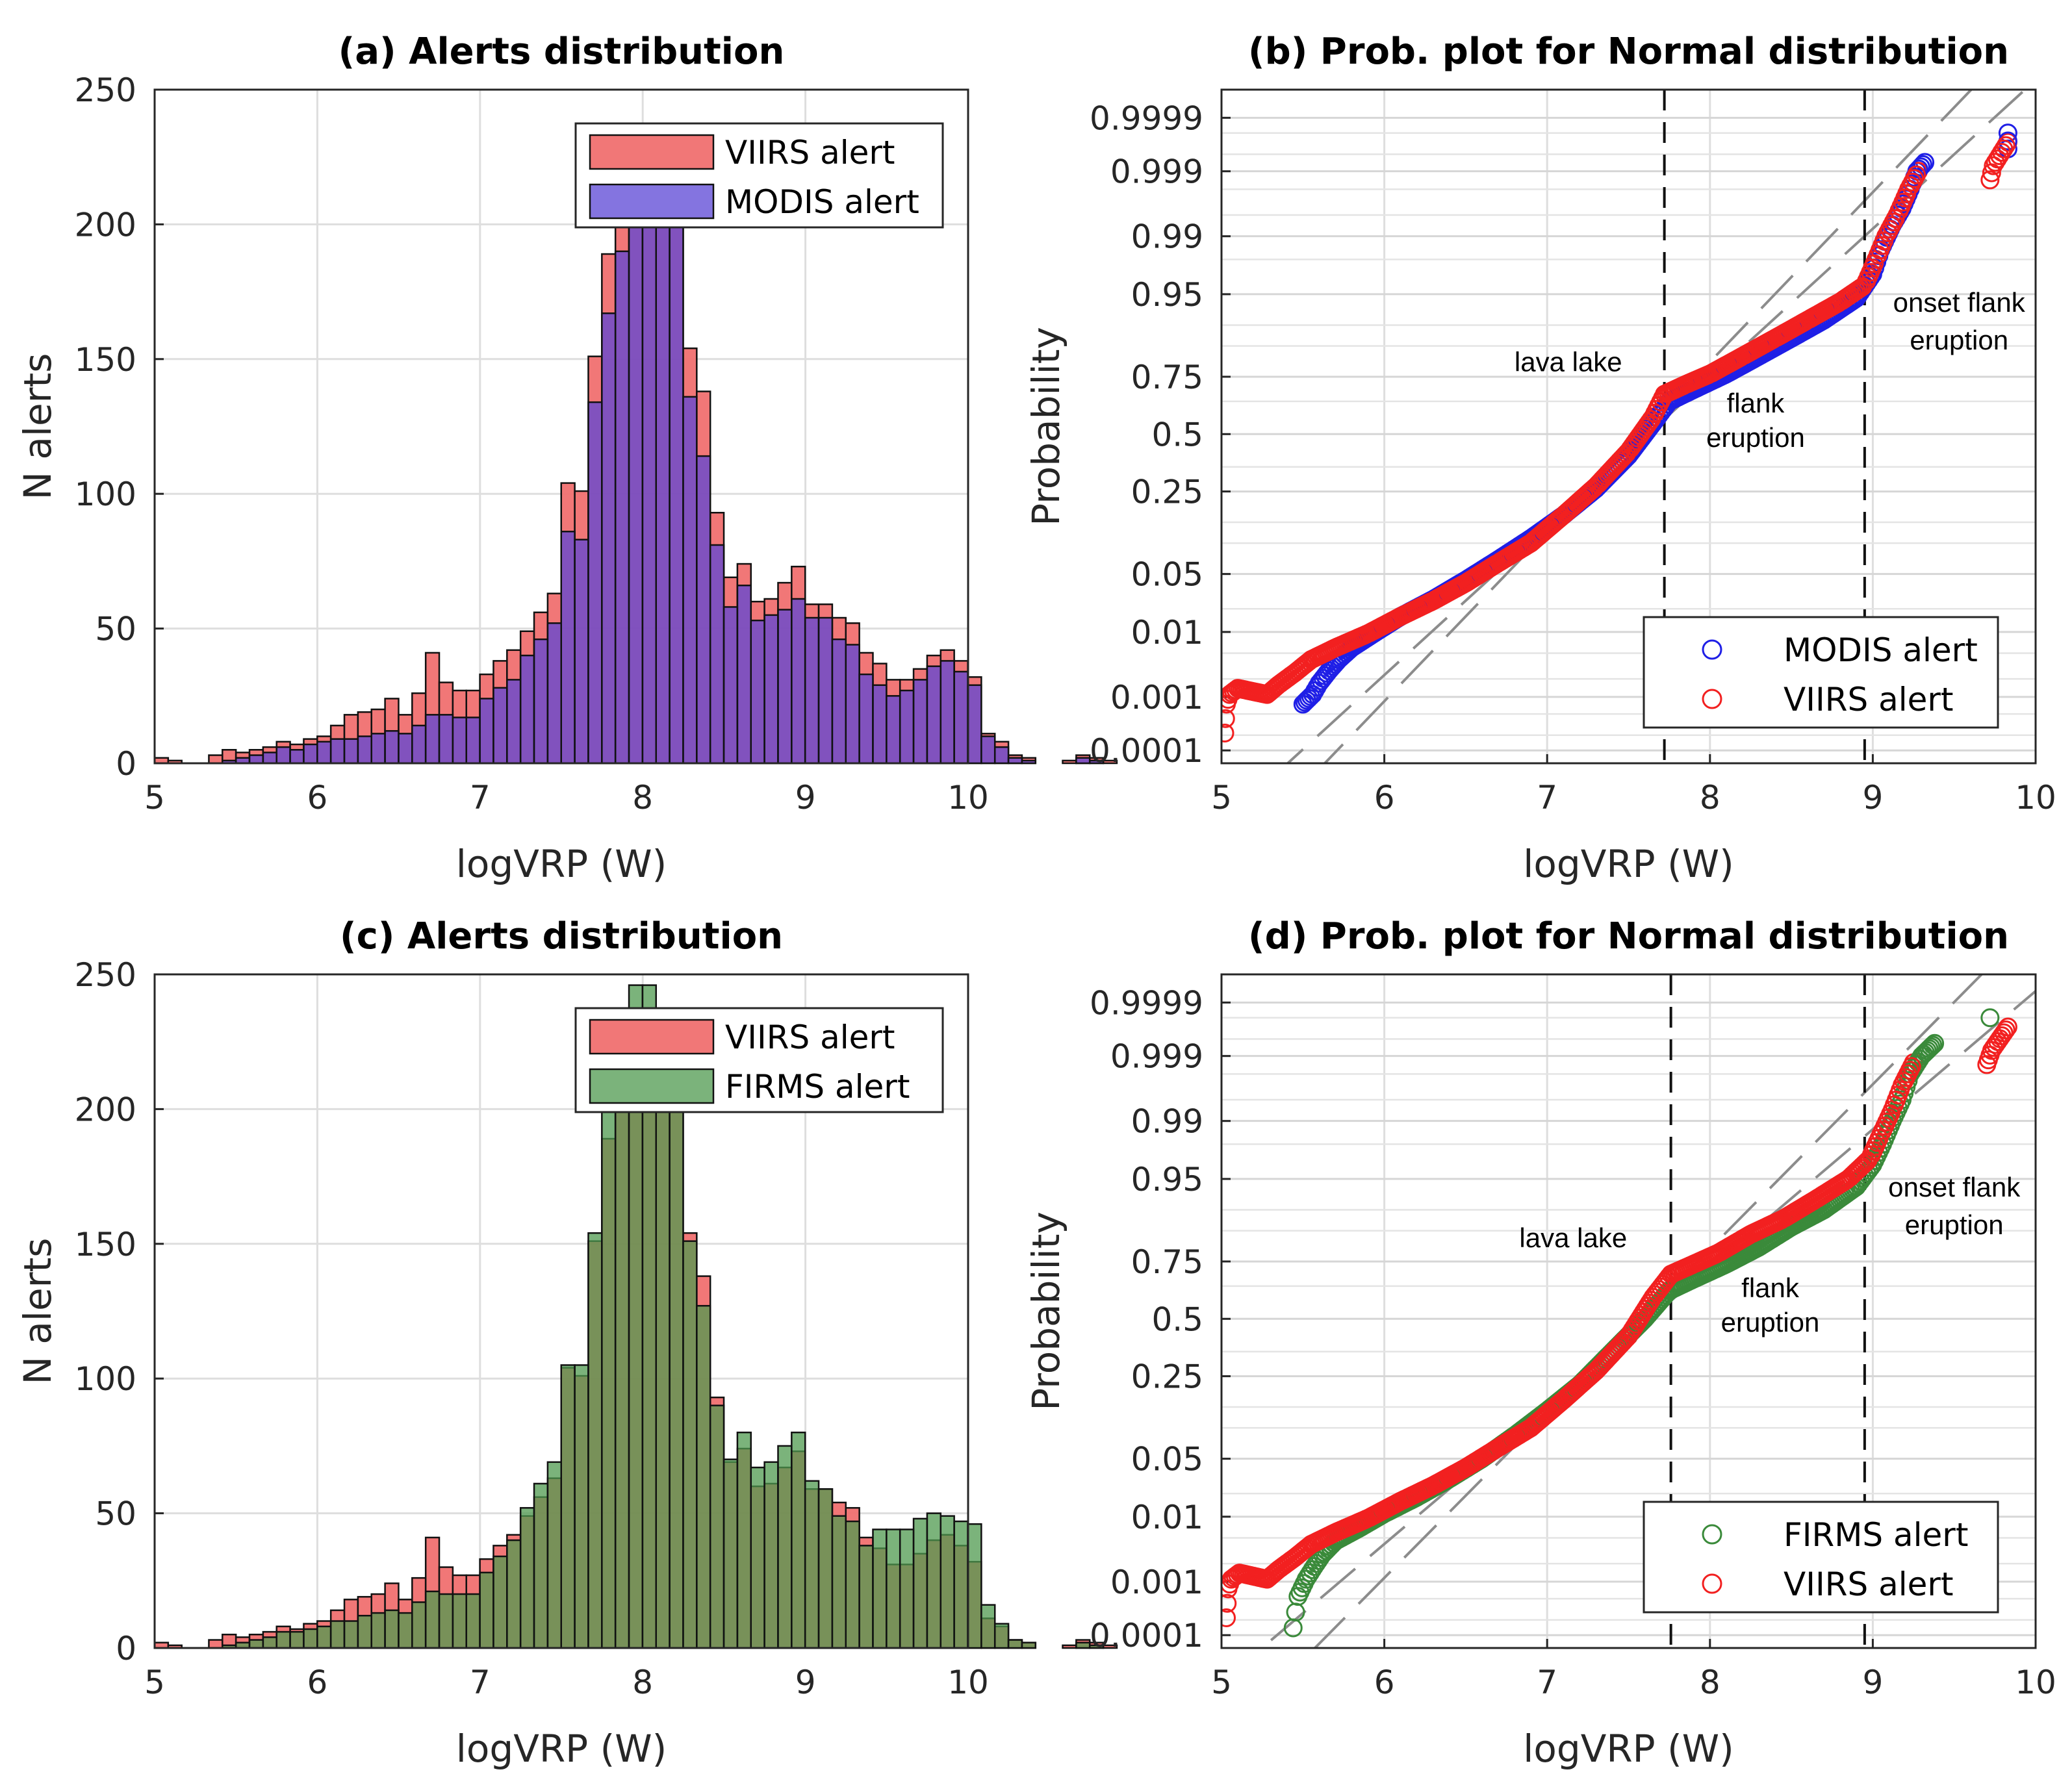 The height and width of the screenshot is (1787, 2072). I want to click on y-tick-label: 0.9999, so click(1146, 1003).